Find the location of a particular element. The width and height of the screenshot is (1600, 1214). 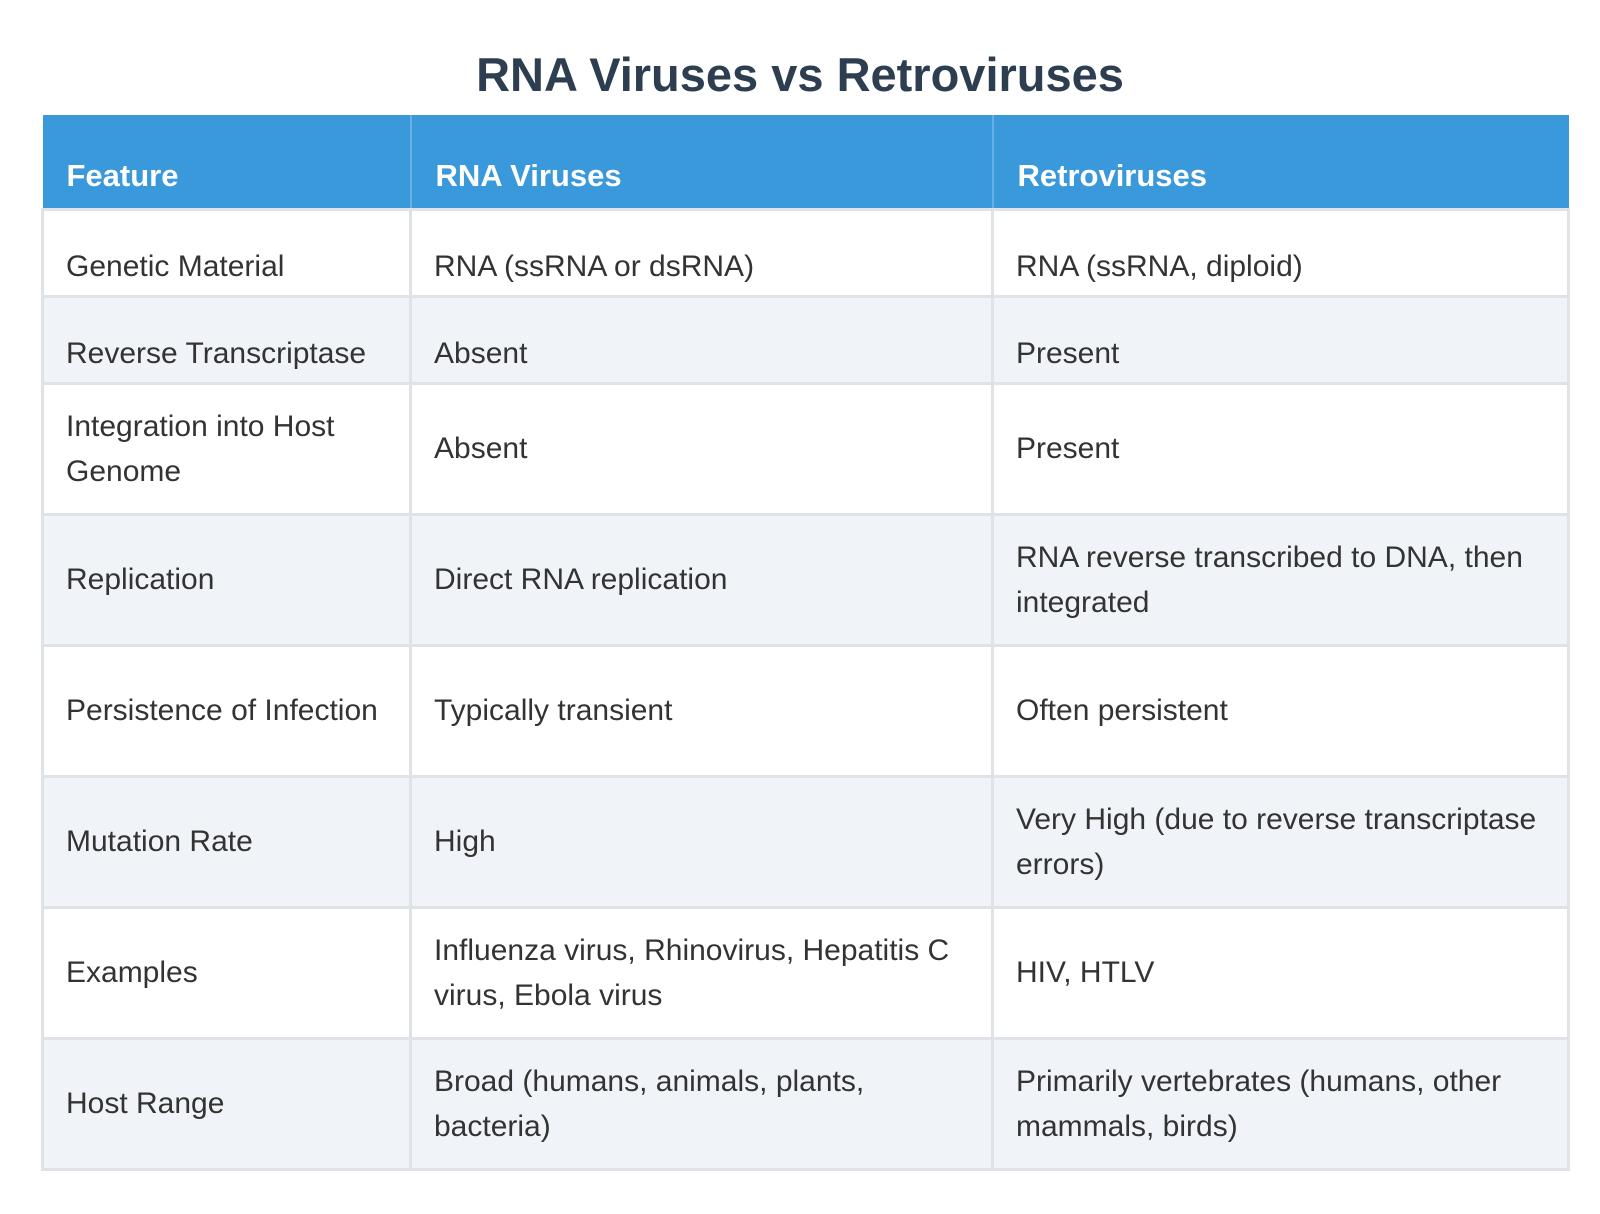

rna-virus-cell: Typically transient is located at coordinates (701, 710).